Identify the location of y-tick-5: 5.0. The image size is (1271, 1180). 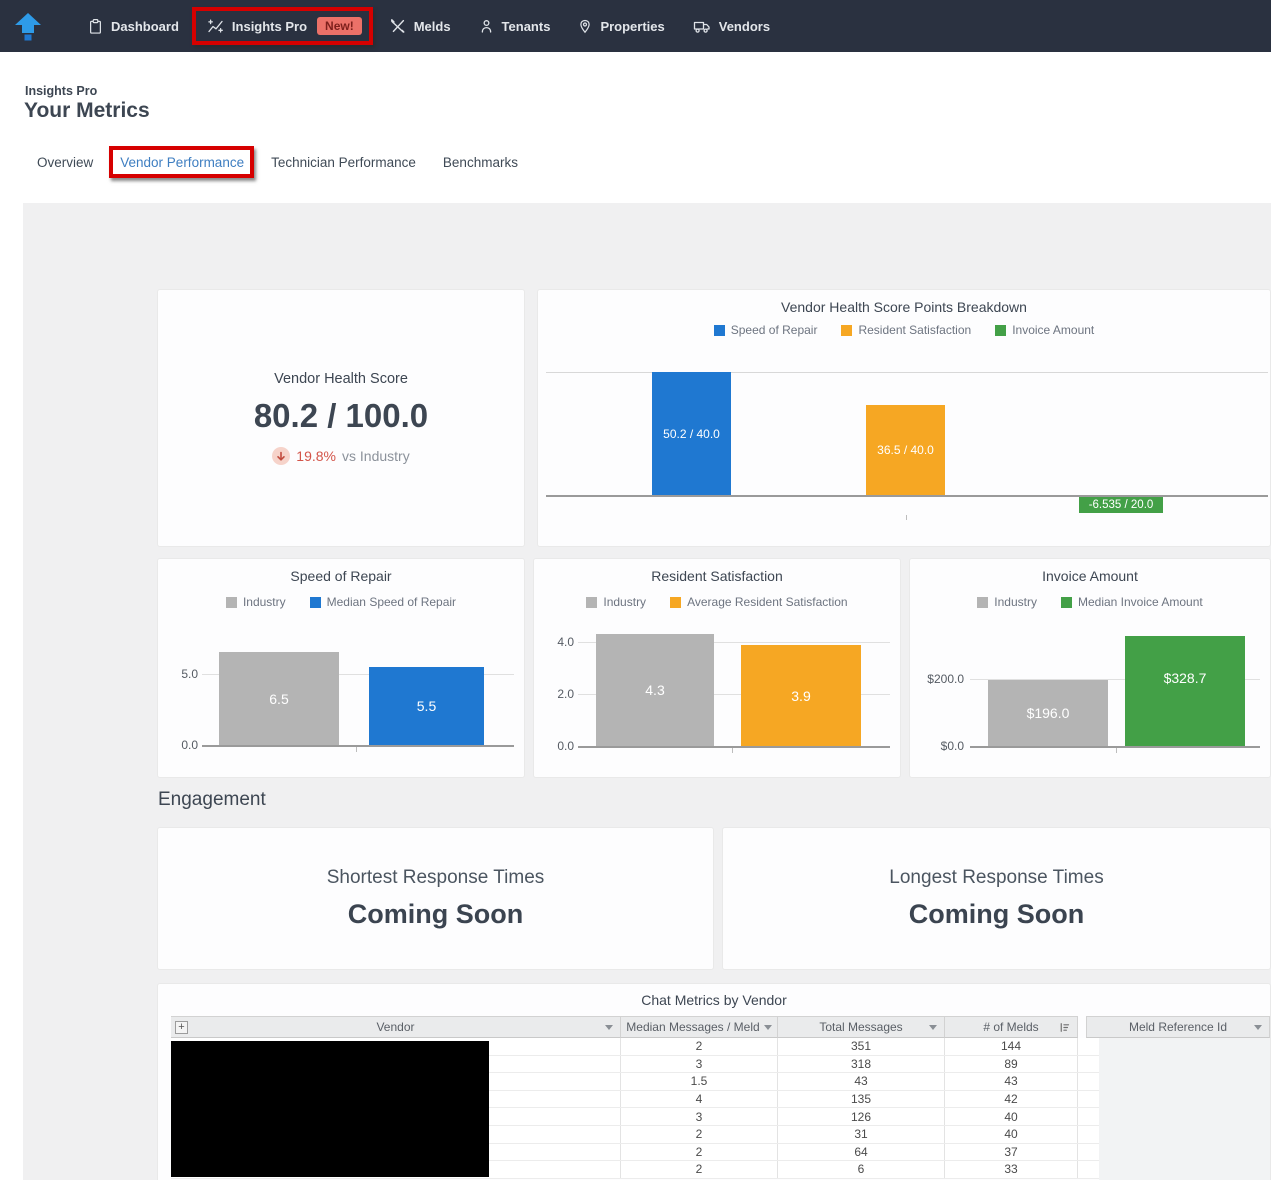
(189, 674).